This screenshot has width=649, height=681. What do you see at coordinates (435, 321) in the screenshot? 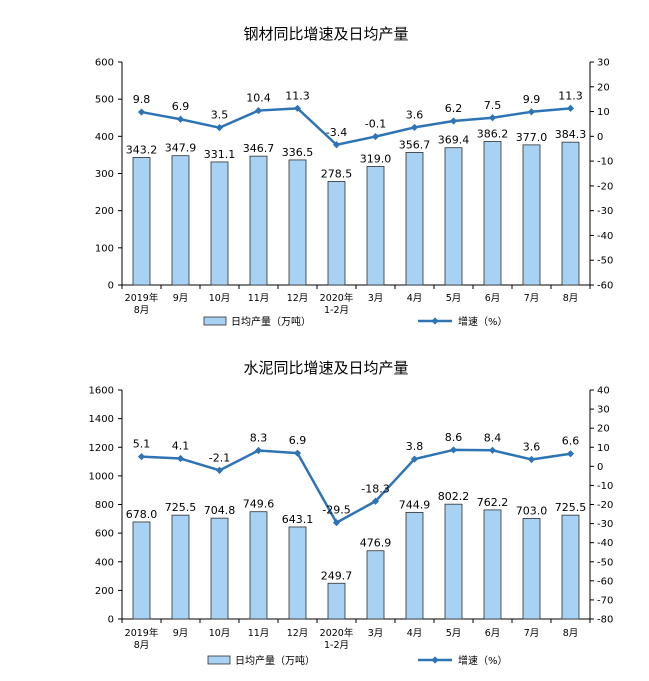
I see `legend-line-marker` at bounding box center [435, 321].